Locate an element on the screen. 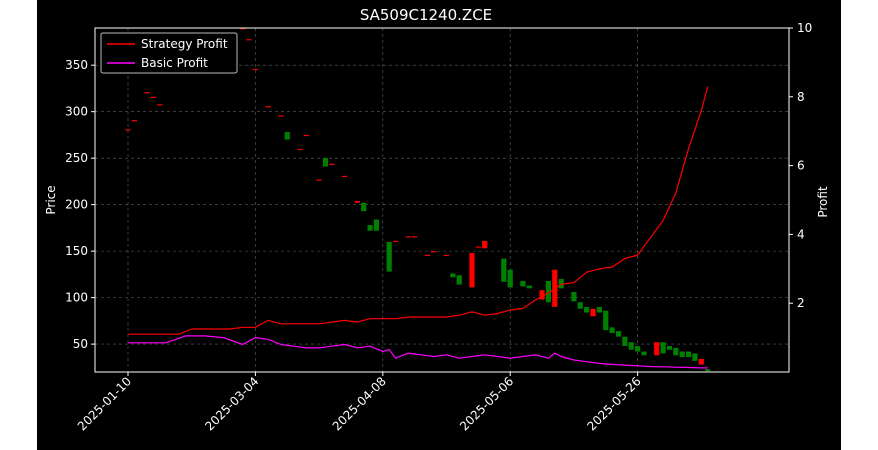 The height and width of the screenshot is (450, 878). y-tick-label-left: 200 is located at coordinates (76, 205).